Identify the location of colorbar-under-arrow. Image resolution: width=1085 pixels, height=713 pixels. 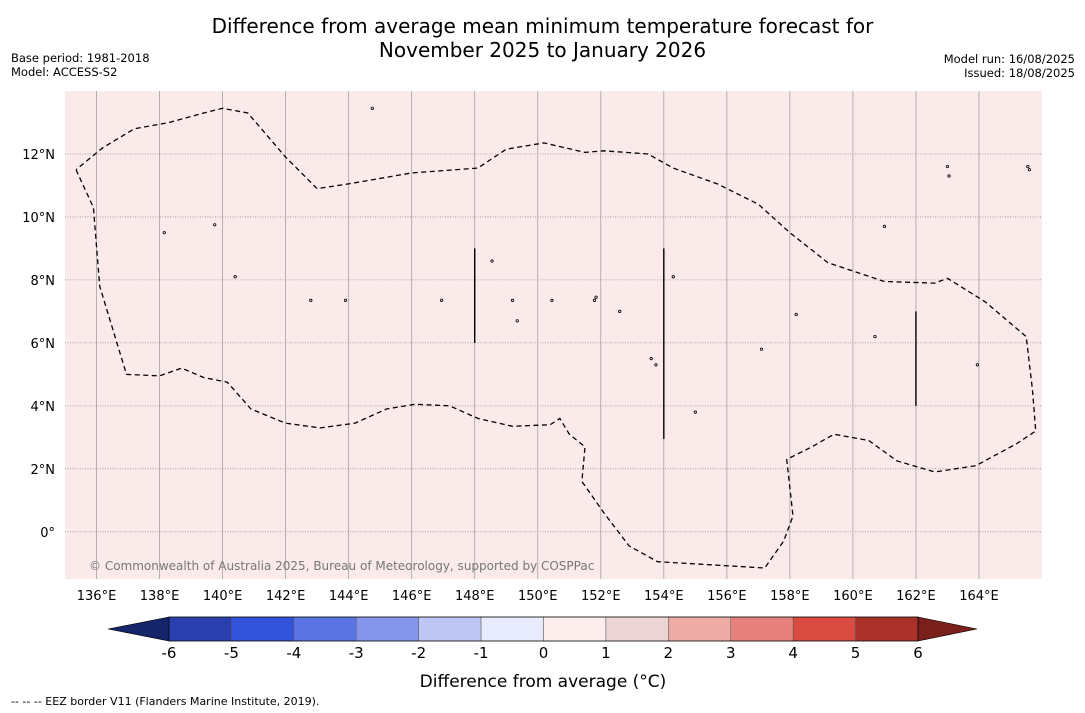
(138, 629).